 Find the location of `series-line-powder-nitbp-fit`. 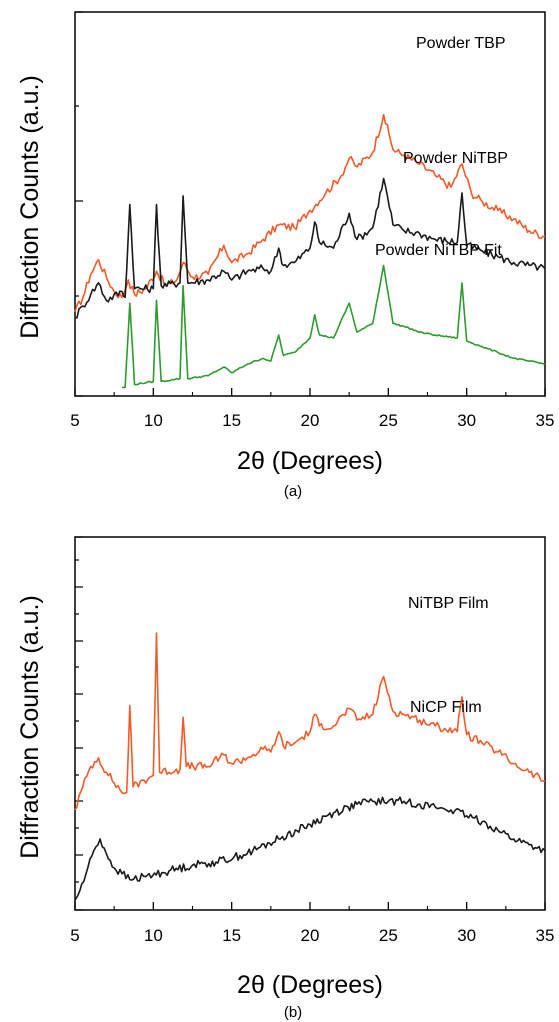

series-line-powder-nitbp-fit is located at coordinates (333, 326).